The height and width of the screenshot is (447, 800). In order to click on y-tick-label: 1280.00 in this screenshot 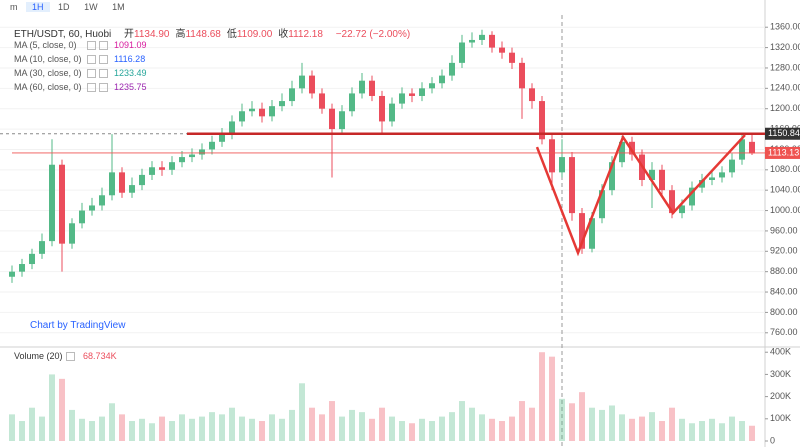, I will do `click(785, 67)`.